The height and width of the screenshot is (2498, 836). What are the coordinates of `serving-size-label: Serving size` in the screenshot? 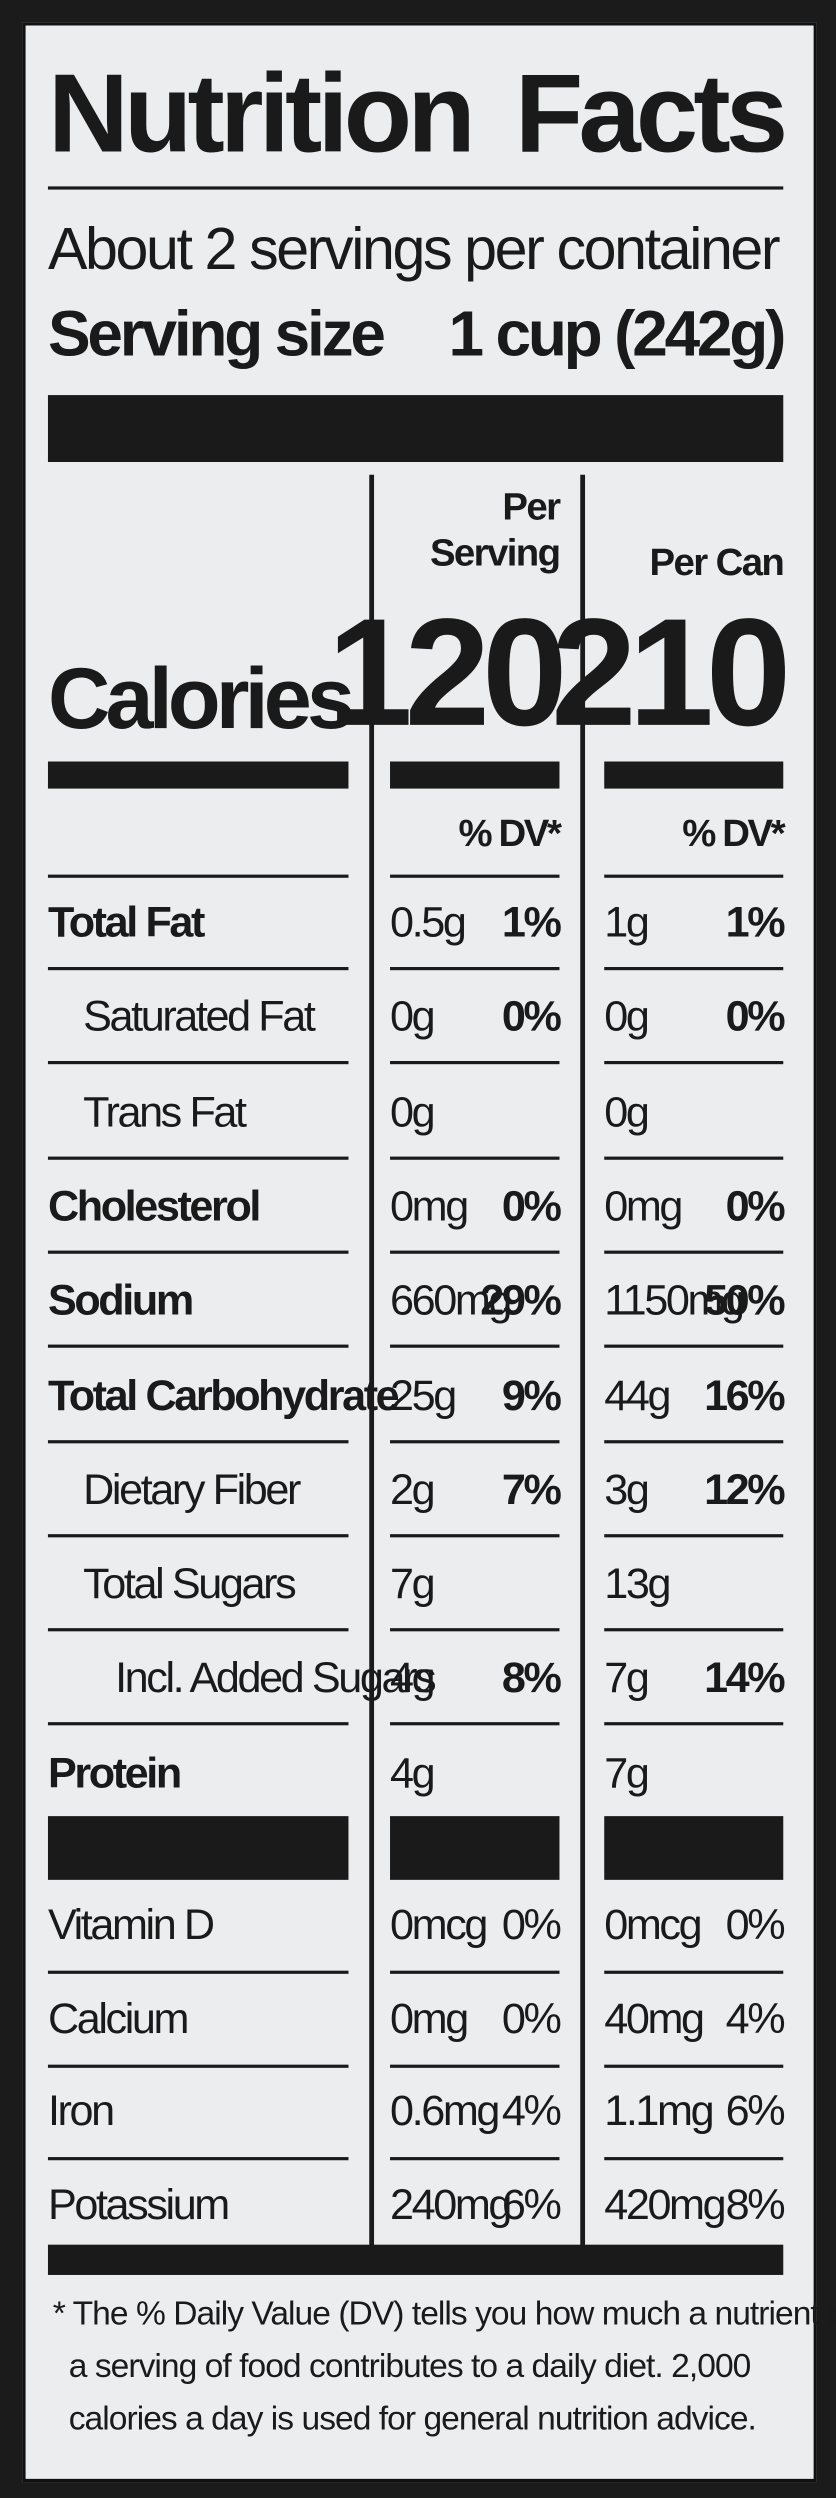 It's located at (216, 334).